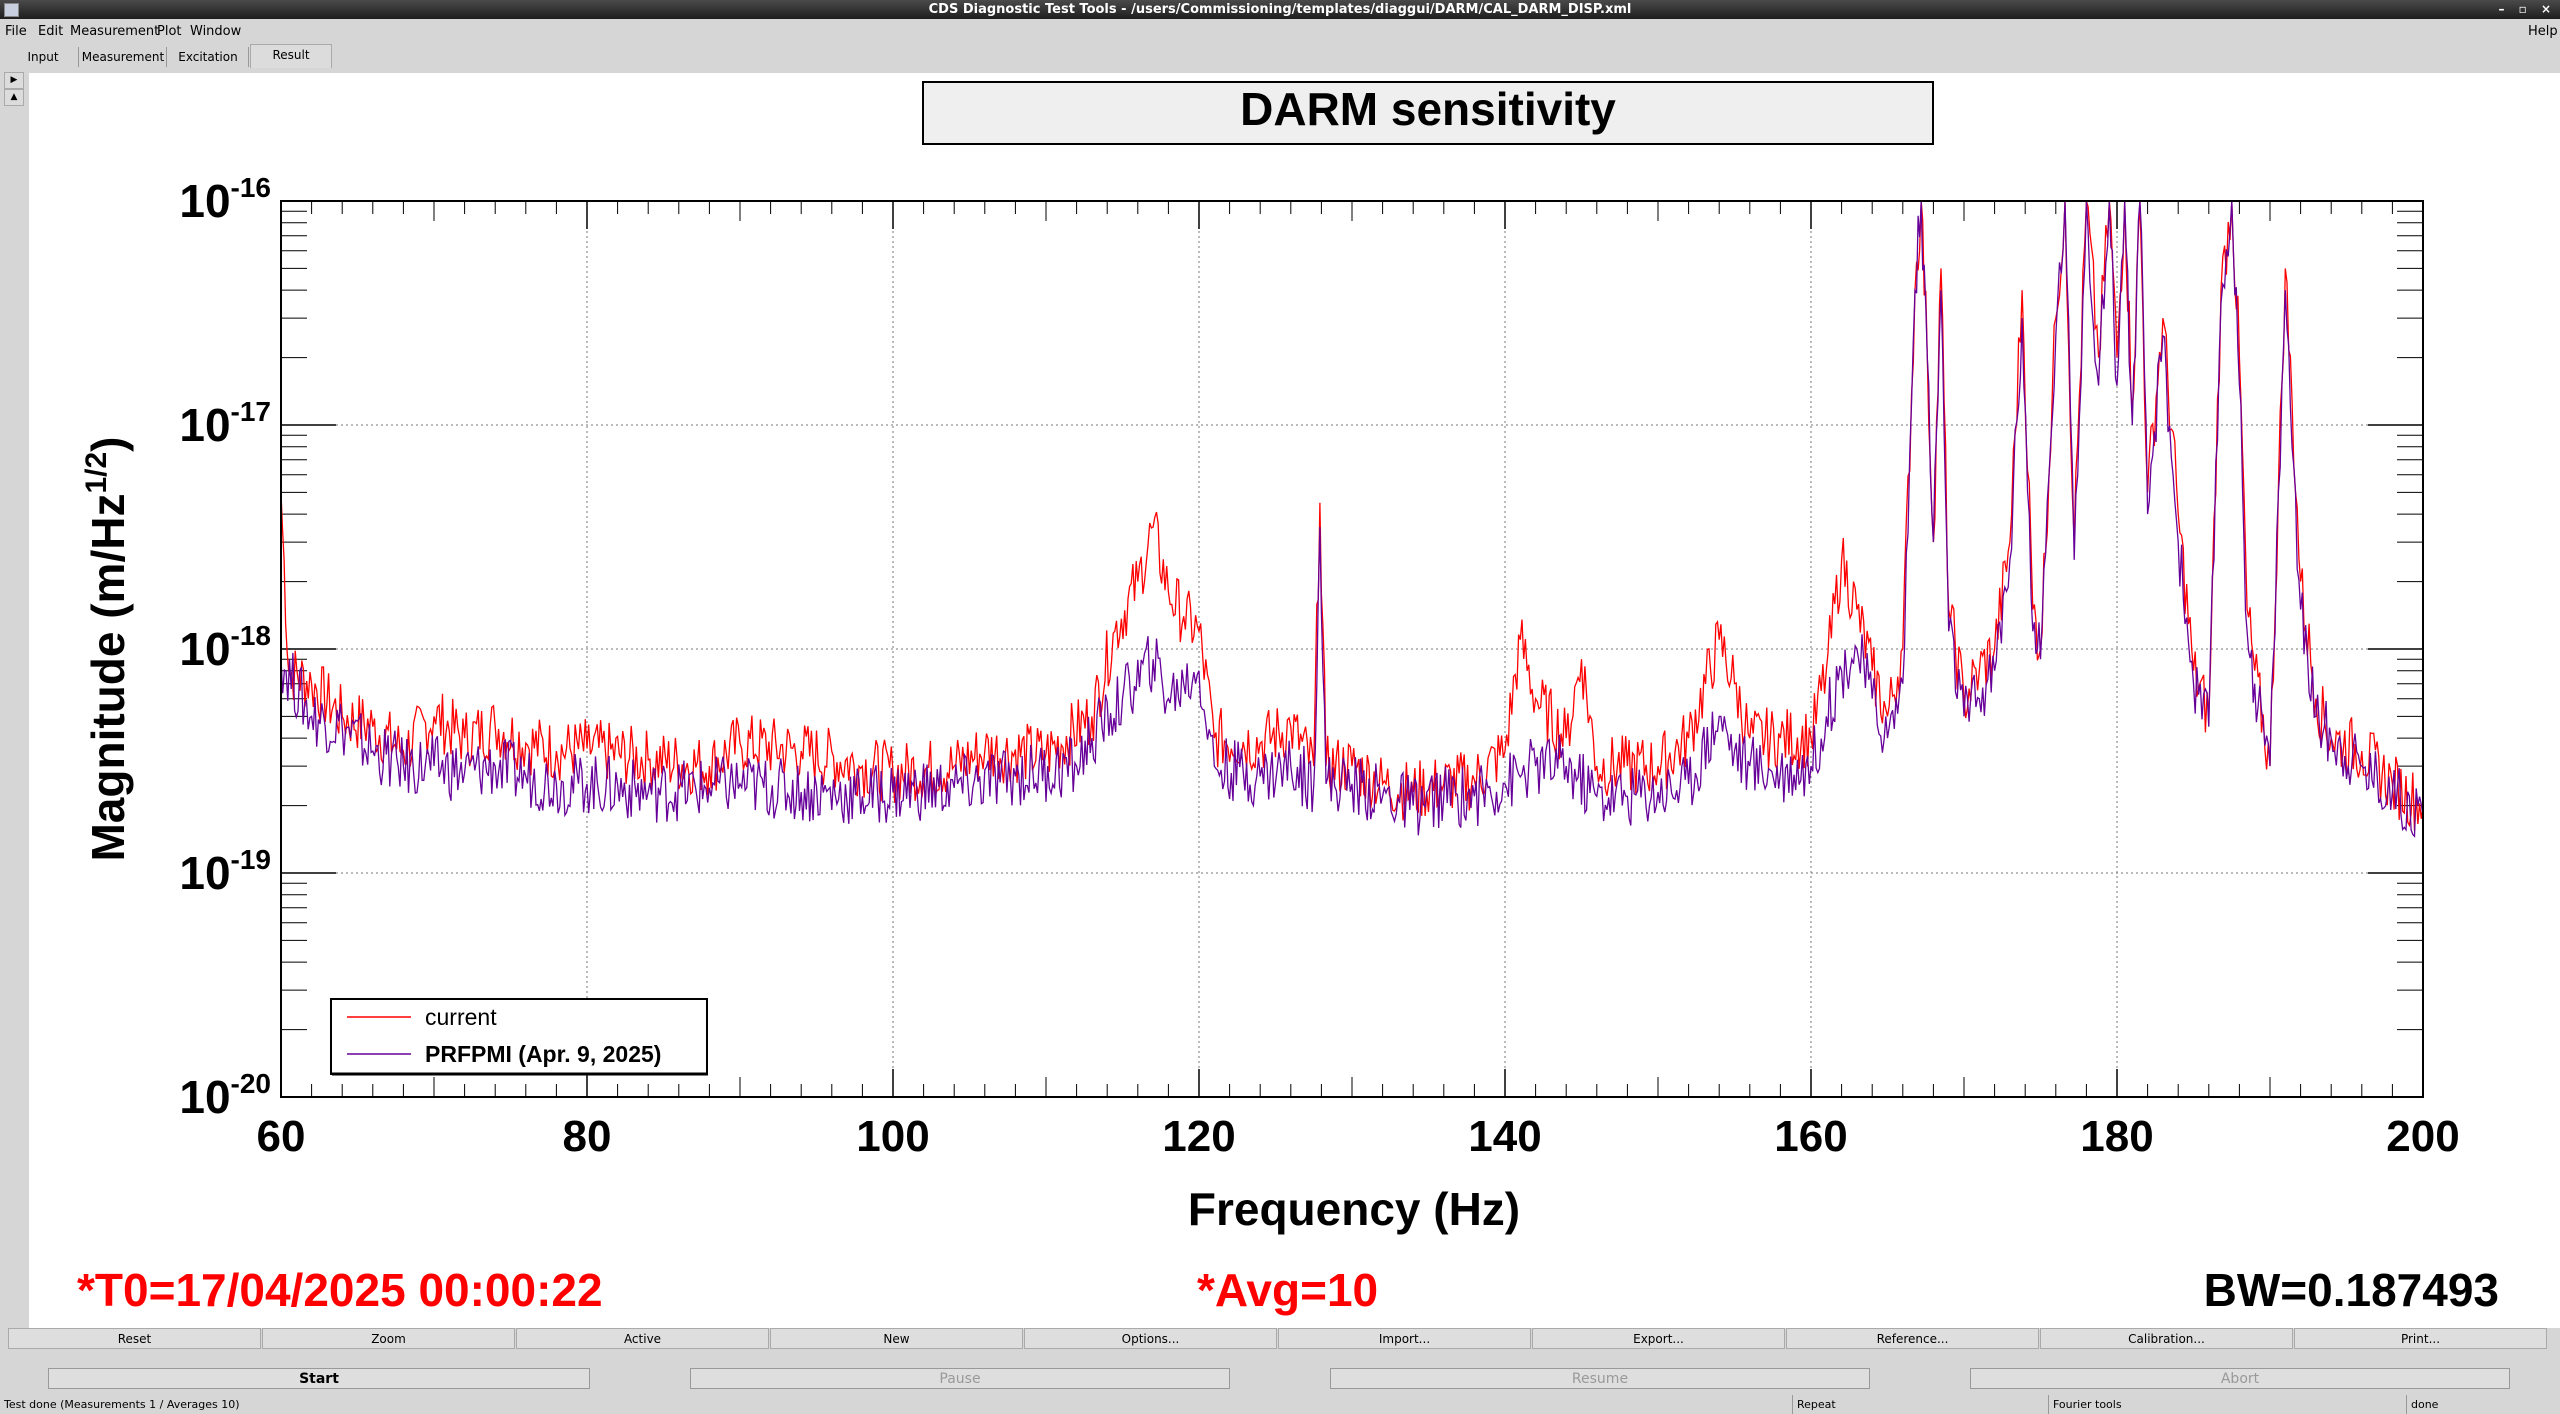 Image resolution: width=2560 pixels, height=1414 pixels. I want to click on tab-input: Input, so click(43, 57).